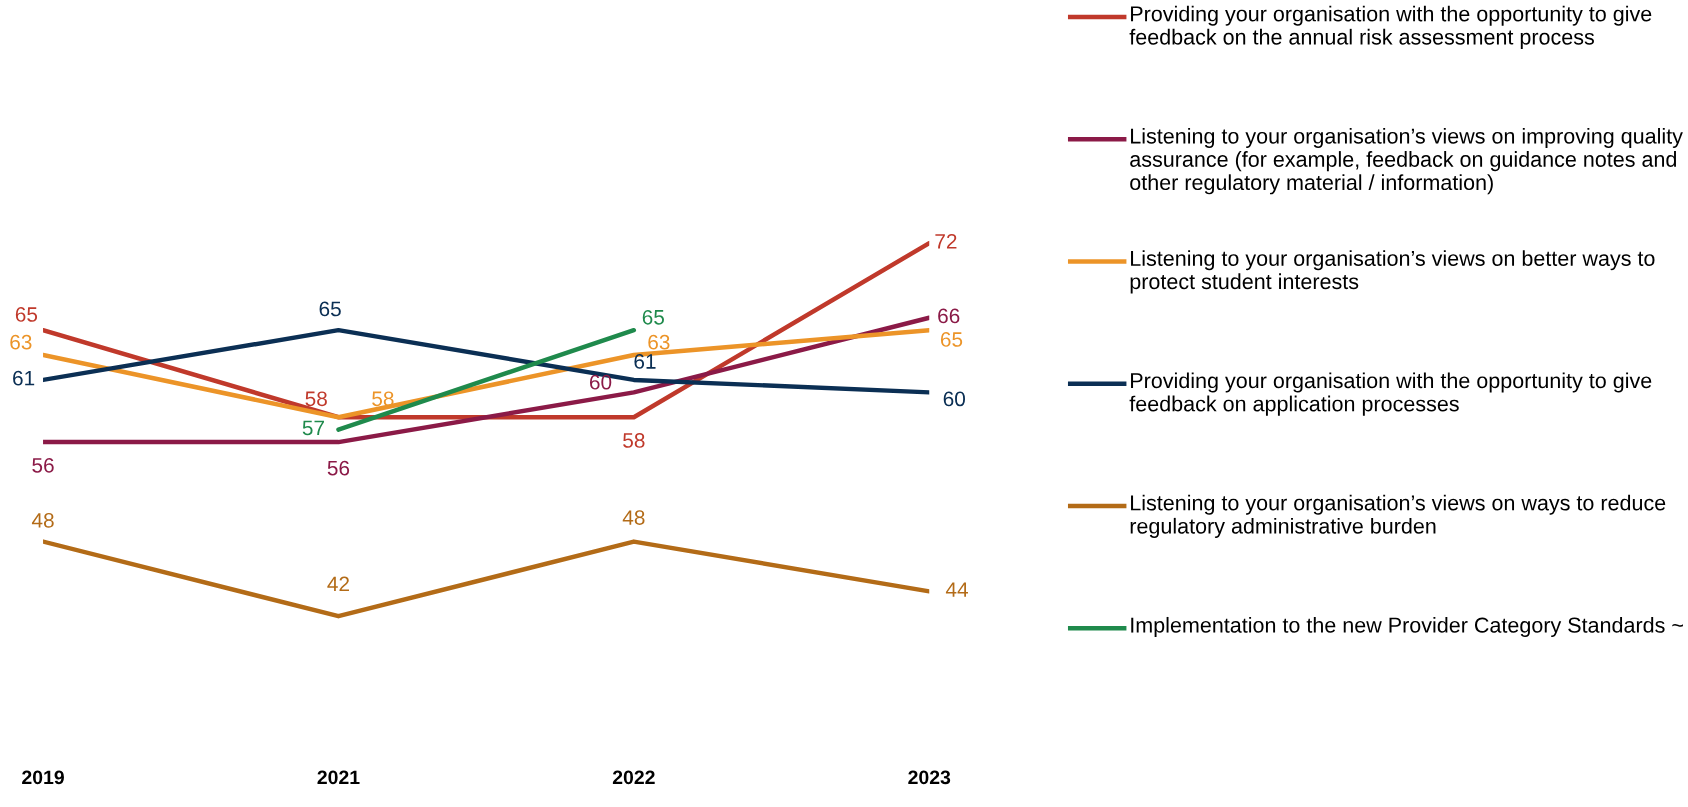  I want to click on data-label: 42, so click(338, 584).